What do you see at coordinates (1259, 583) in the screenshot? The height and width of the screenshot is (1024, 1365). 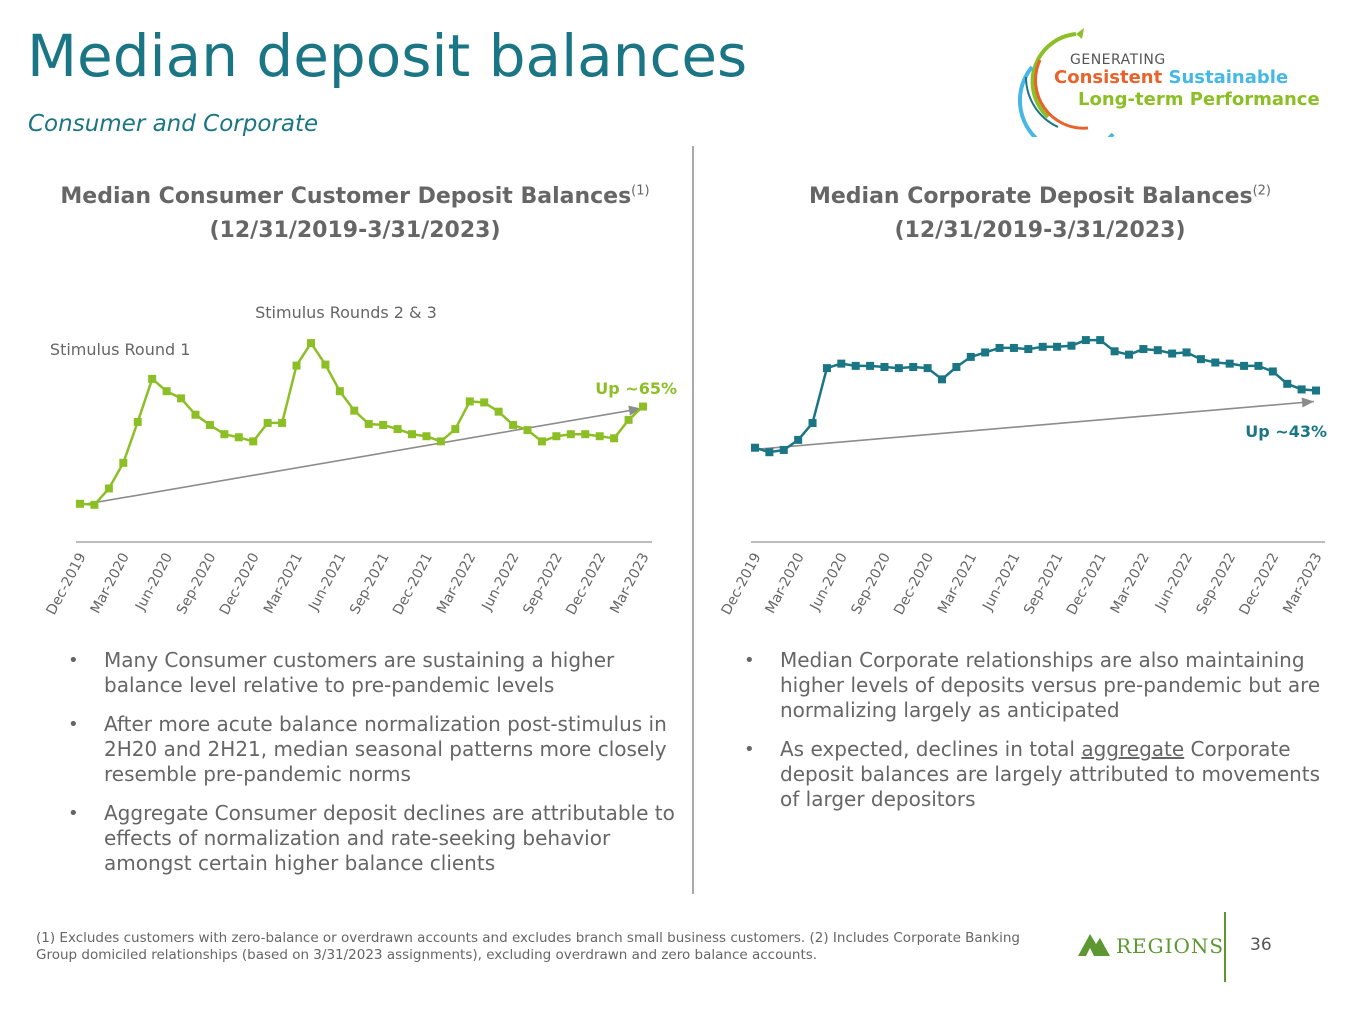 I see `x-tick-label: Dec-2022` at bounding box center [1259, 583].